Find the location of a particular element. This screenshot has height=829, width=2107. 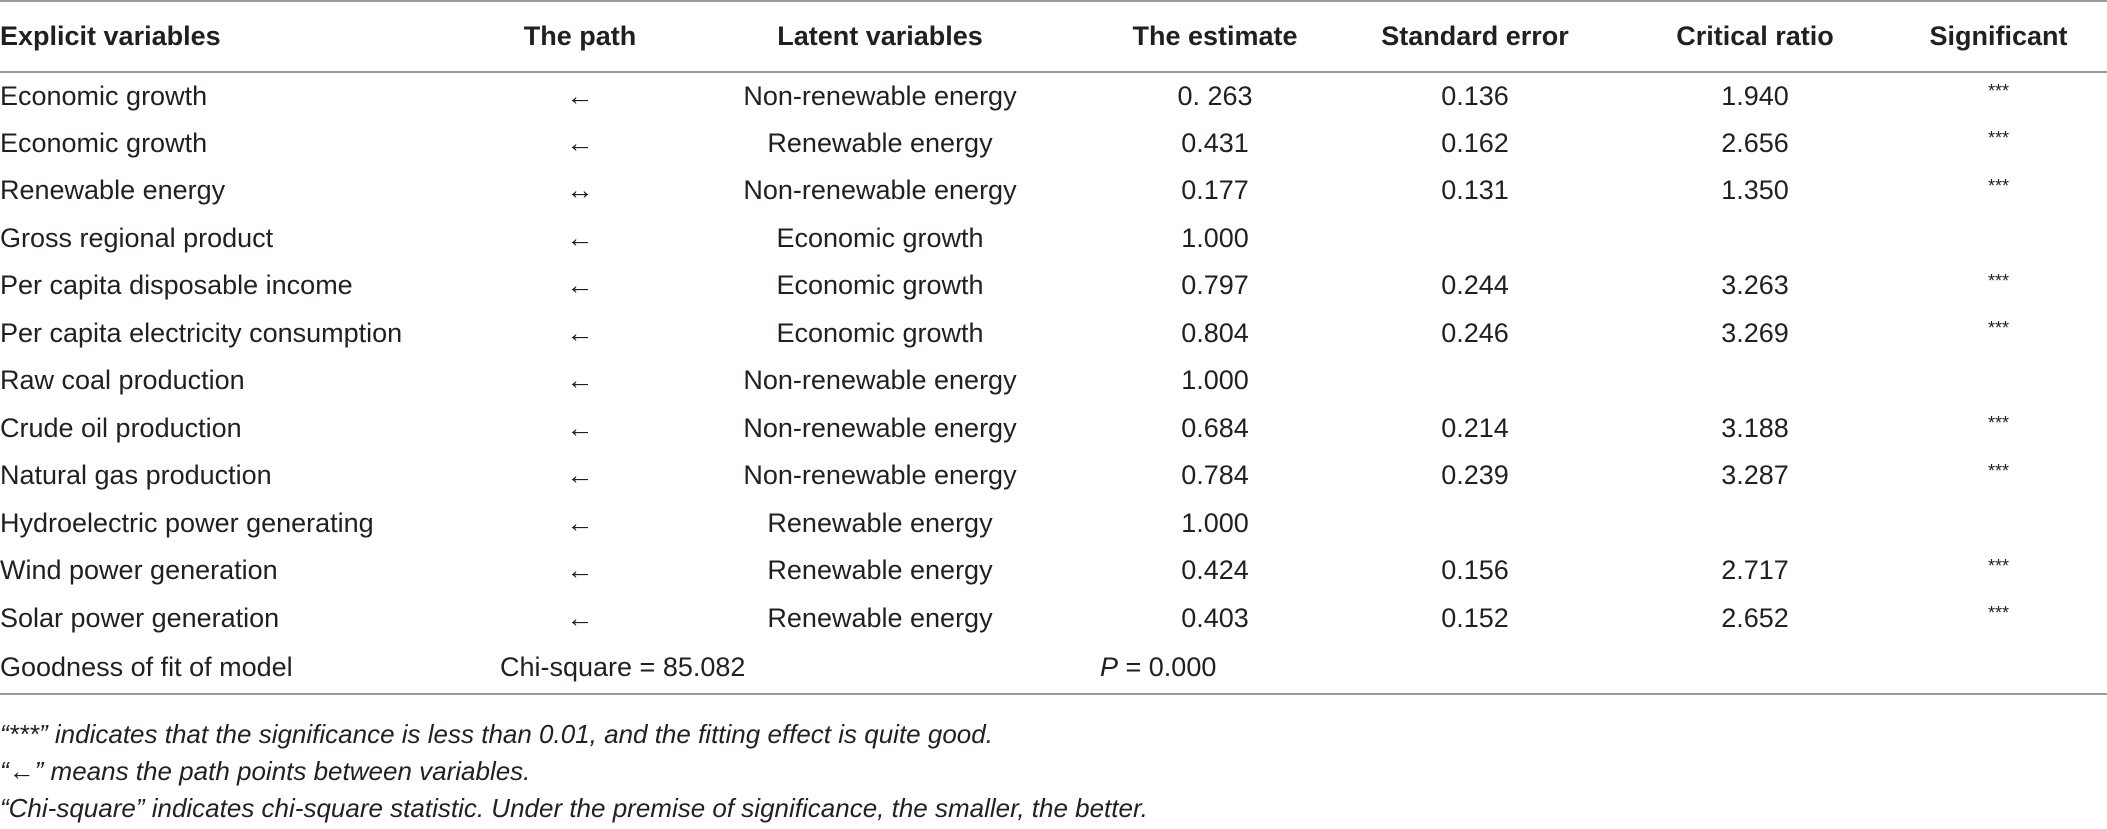

cell-latent-variable: Renewable energy is located at coordinates (880, 617).